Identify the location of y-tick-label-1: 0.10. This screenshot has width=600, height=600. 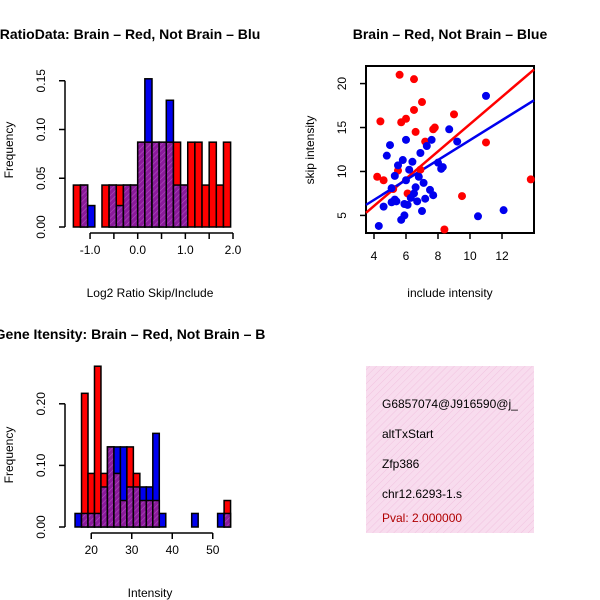
(41, 465).